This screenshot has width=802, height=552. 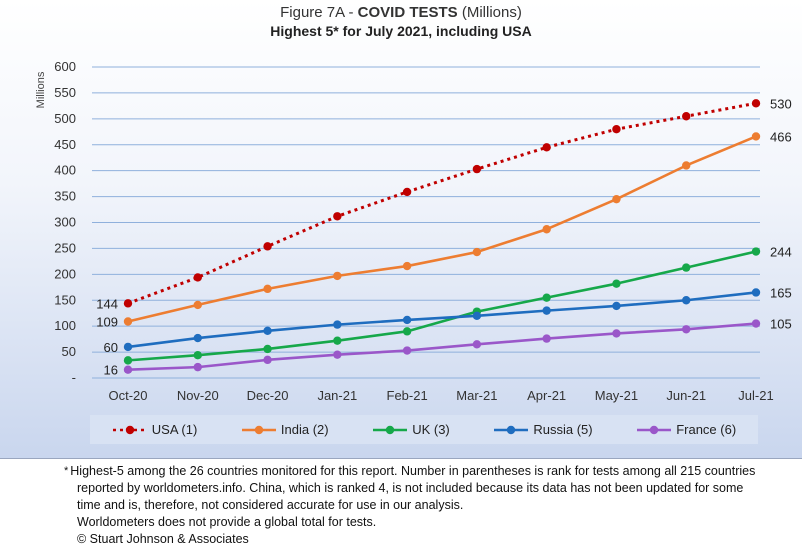 I want to click on y-tick-label: 350, so click(x=65, y=196).